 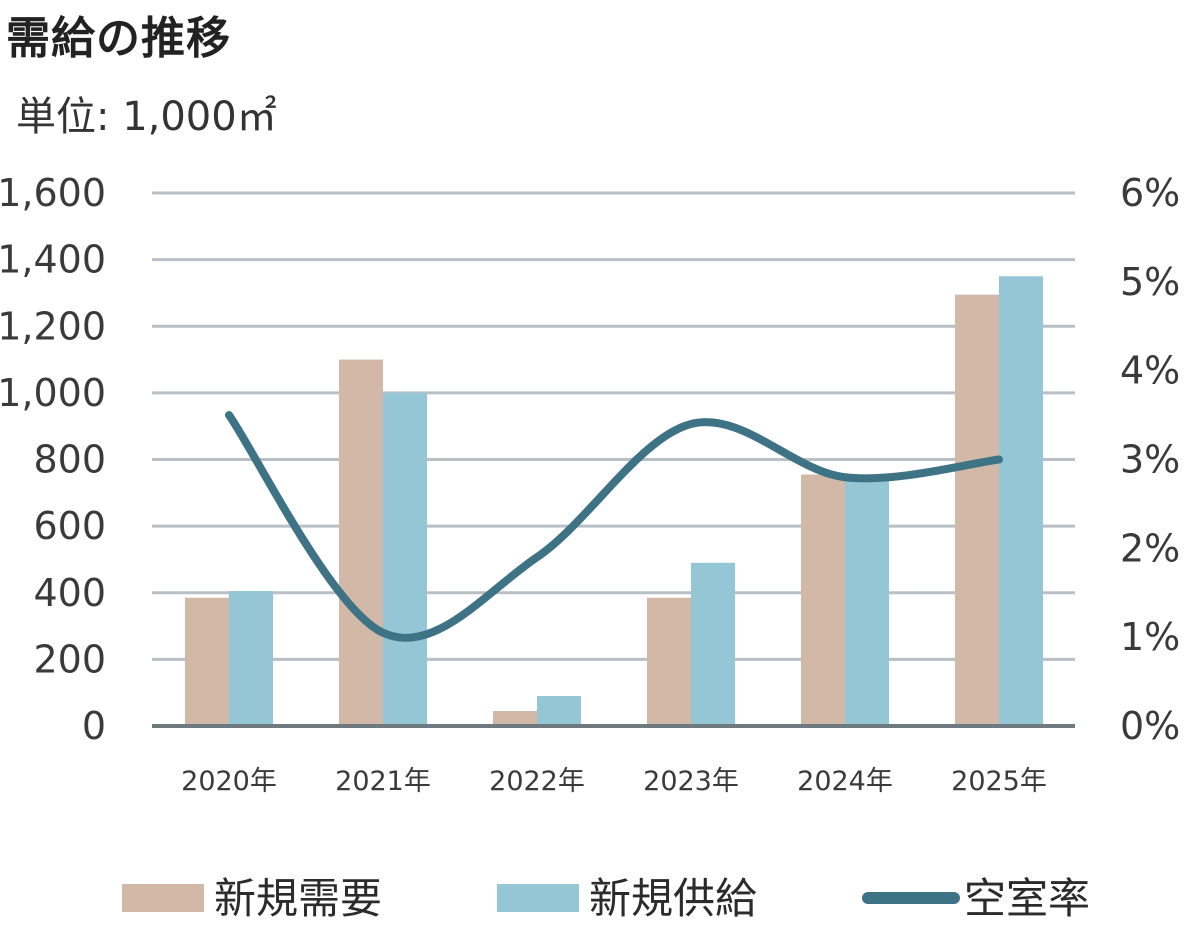 I want to click on x-tick-label: 2024年, so click(x=845, y=781).